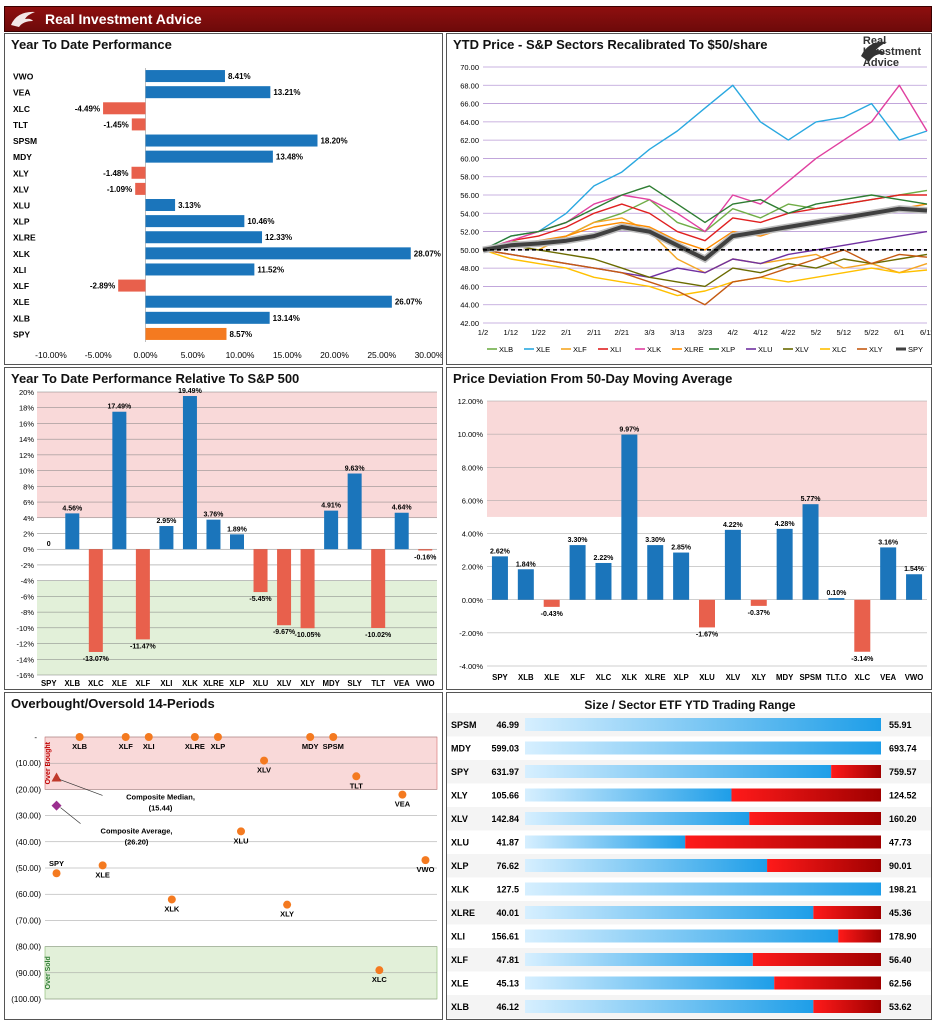 This screenshot has width=936, height=1024. Describe the element at coordinates (594, 332) in the screenshot. I see `x-tick-label: 2/11` at that location.